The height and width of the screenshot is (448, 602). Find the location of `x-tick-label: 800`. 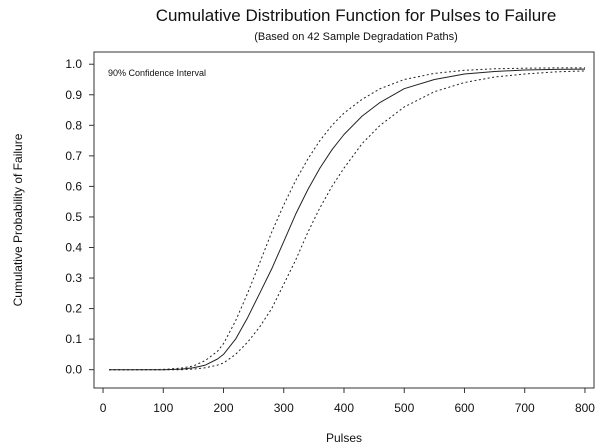

x-tick-label: 800 is located at coordinates (585, 408).